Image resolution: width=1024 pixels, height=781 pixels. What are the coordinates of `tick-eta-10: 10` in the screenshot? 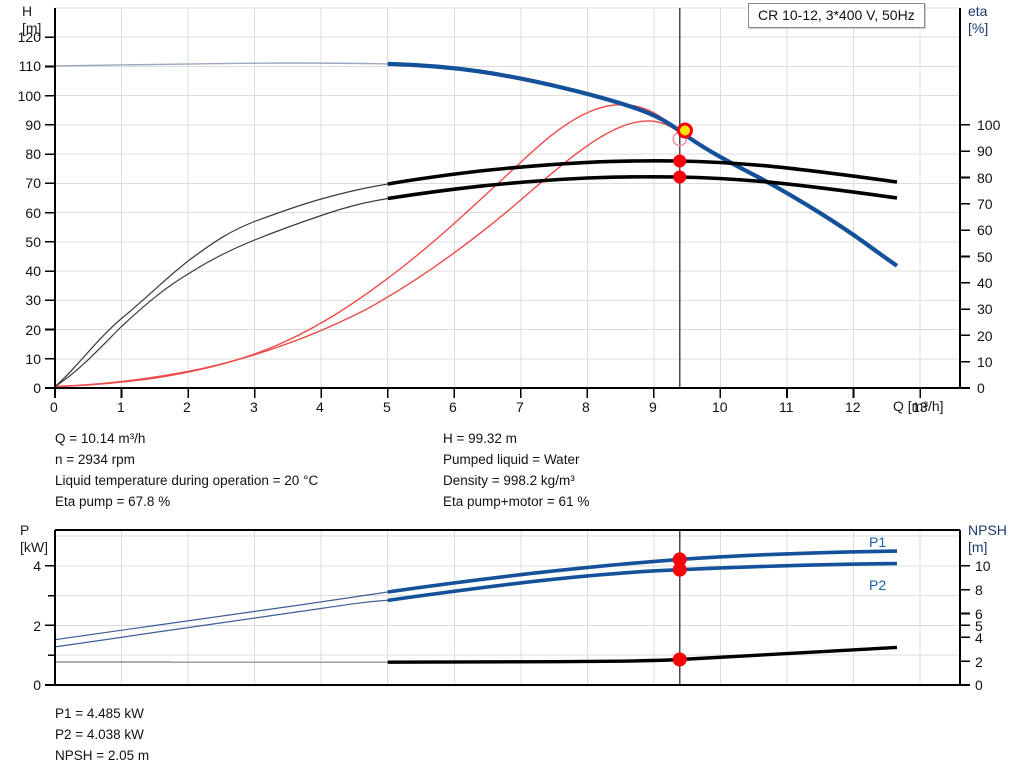 It's located at (985, 362).